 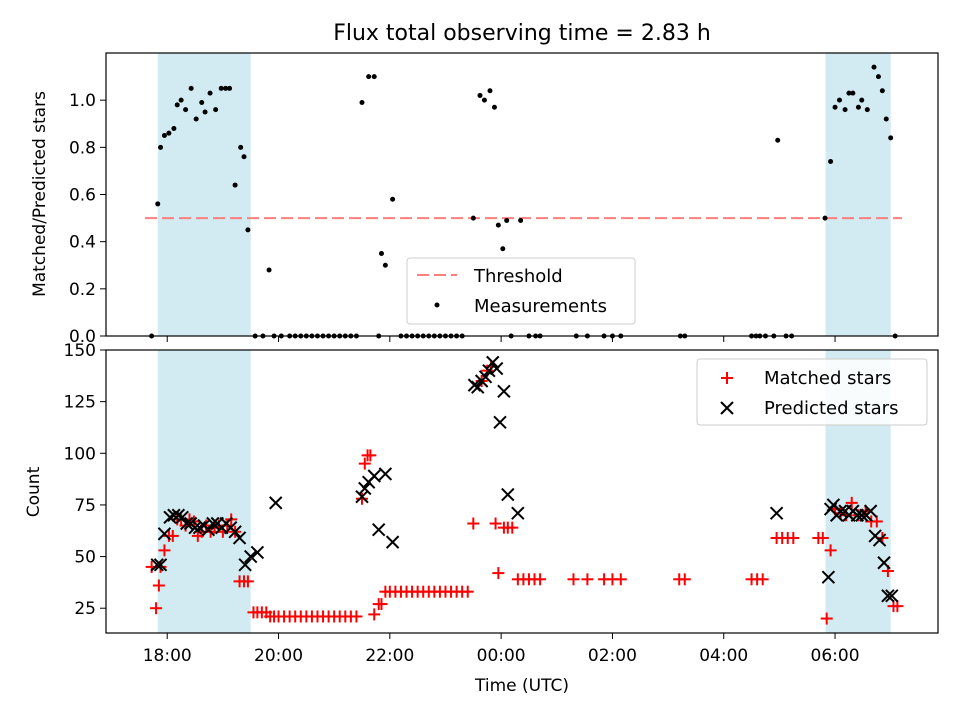 I want to click on bottom-legend-box, so click(x=812, y=392).